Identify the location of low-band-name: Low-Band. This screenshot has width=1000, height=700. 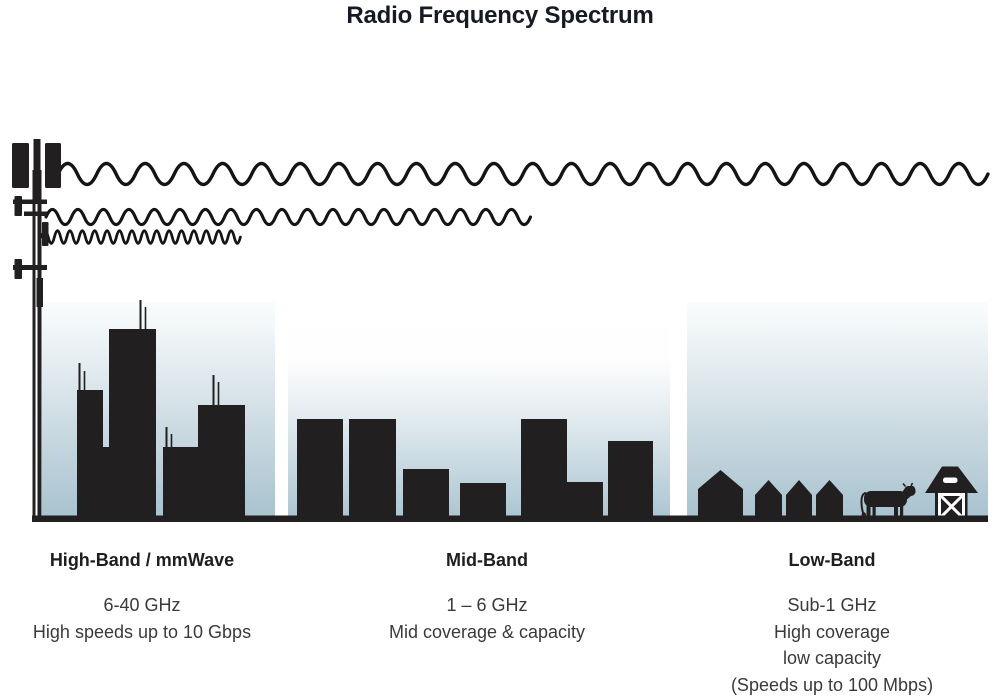
(832, 560).